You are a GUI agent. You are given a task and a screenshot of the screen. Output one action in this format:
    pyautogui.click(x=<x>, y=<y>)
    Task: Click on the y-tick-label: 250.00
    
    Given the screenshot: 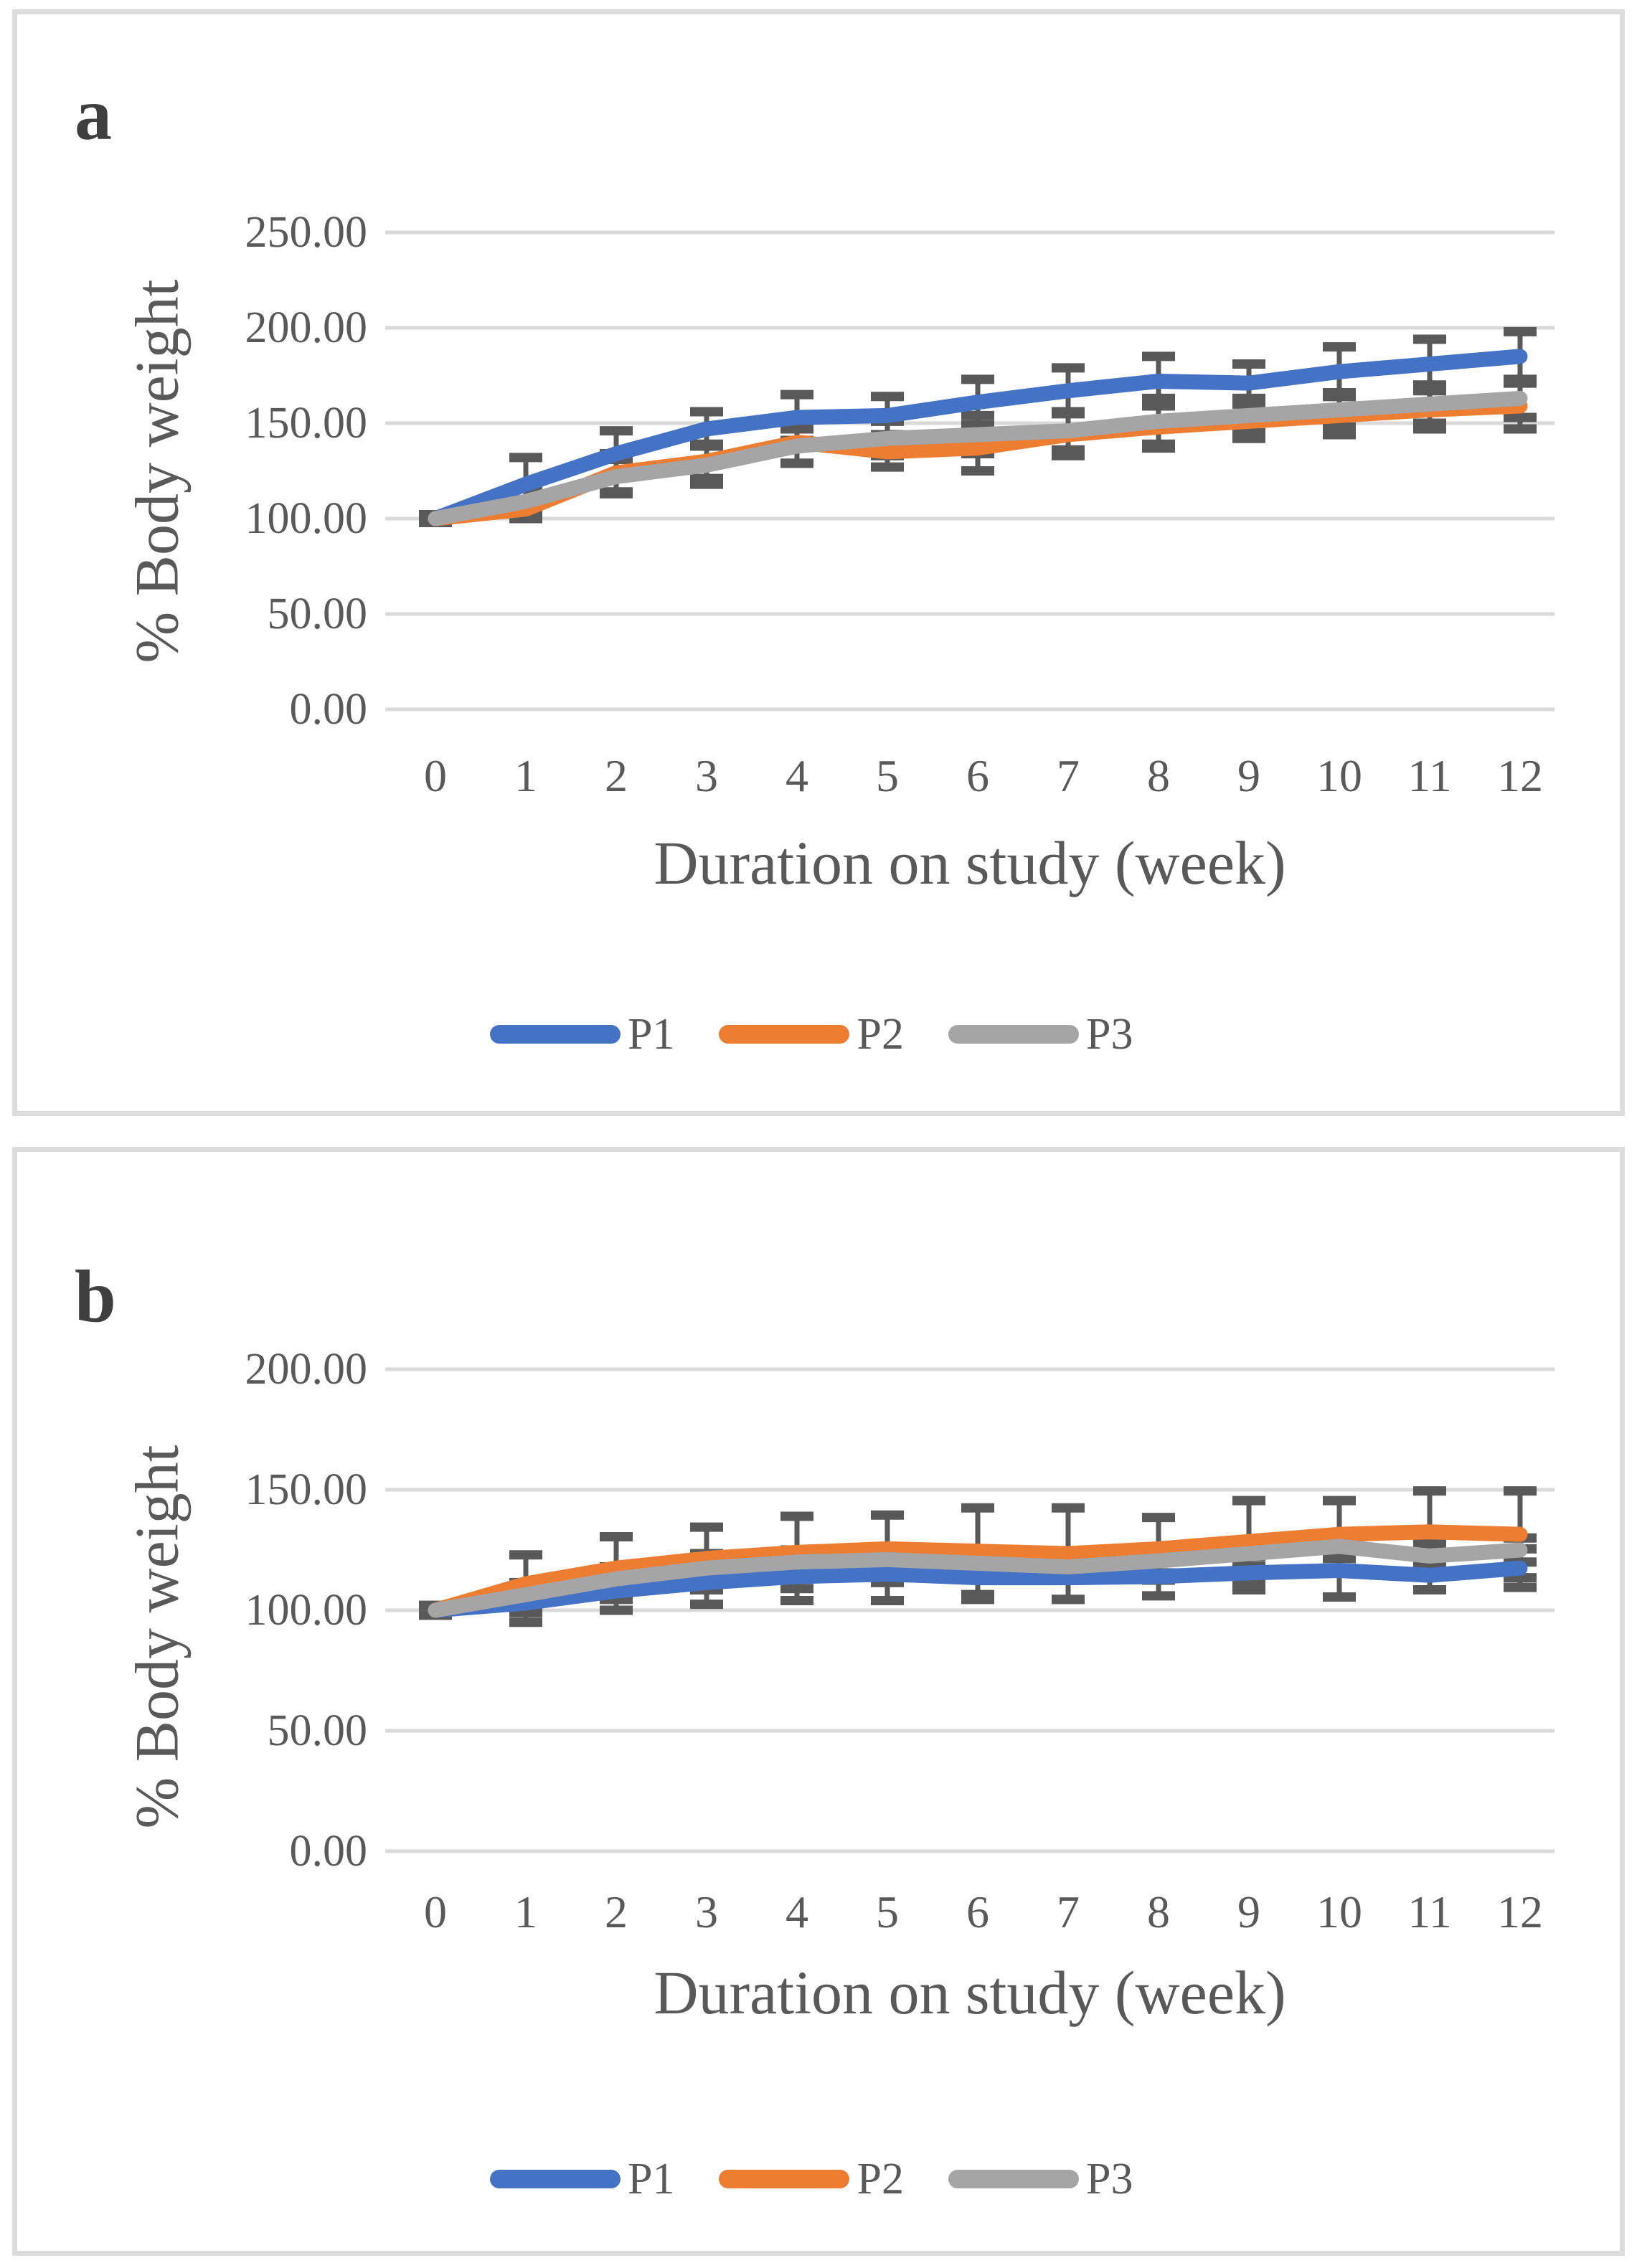 What is the action you would take?
    pyautogui.click(x=306, y=233)
    